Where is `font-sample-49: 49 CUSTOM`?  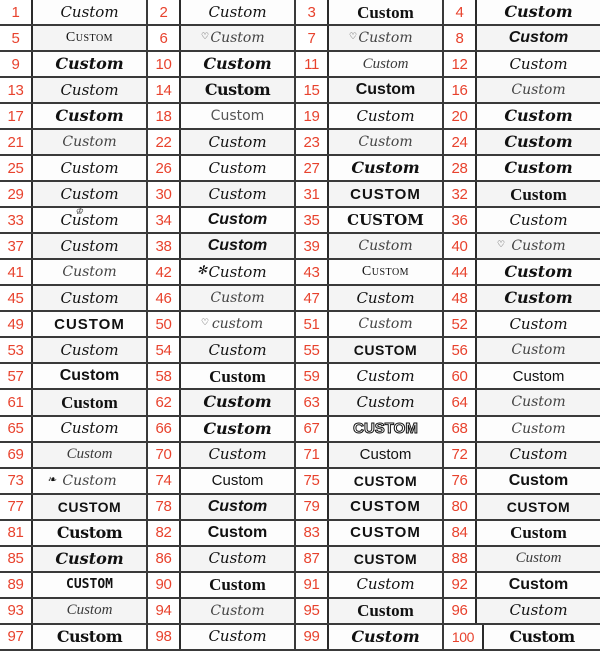 font-sample-49: 49 CUSTOM is located at coordinates (74, 325).